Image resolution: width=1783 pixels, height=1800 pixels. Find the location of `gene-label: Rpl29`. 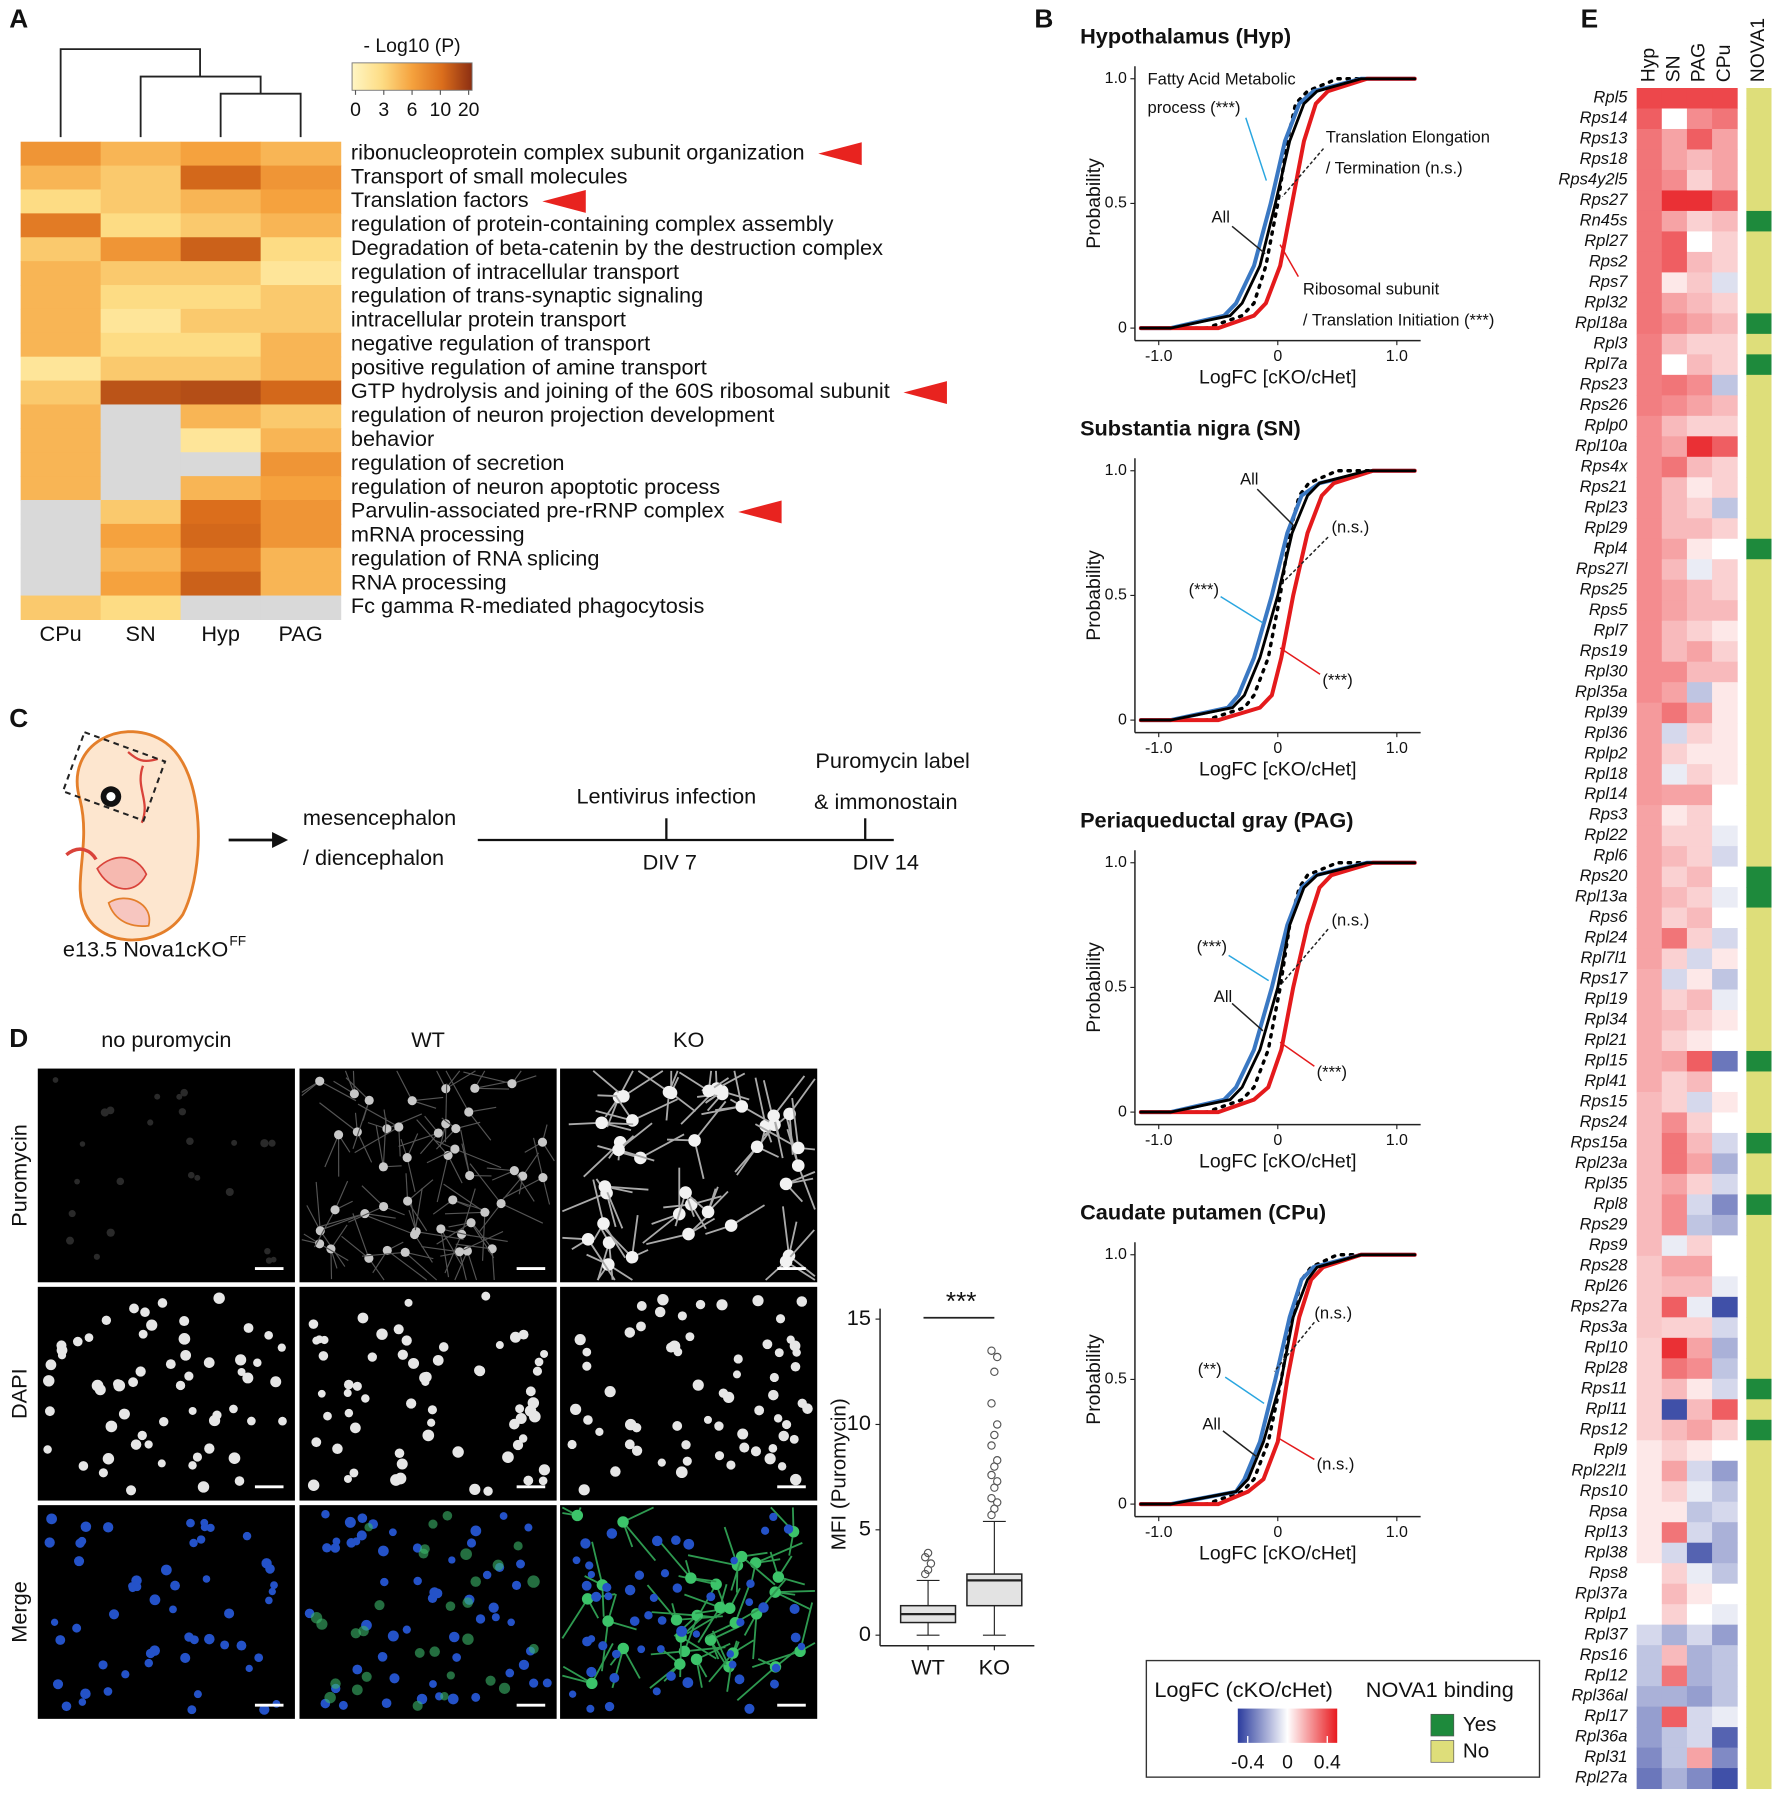

gene-label: Rpl29 is located at coordinates (1605, 527).